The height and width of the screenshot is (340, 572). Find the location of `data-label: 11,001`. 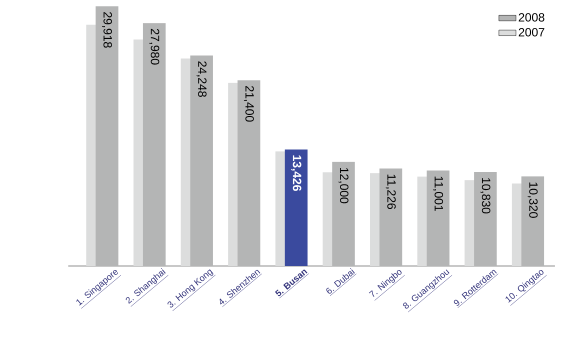

data-label: 11,001 is located at coordinates (438, 193).